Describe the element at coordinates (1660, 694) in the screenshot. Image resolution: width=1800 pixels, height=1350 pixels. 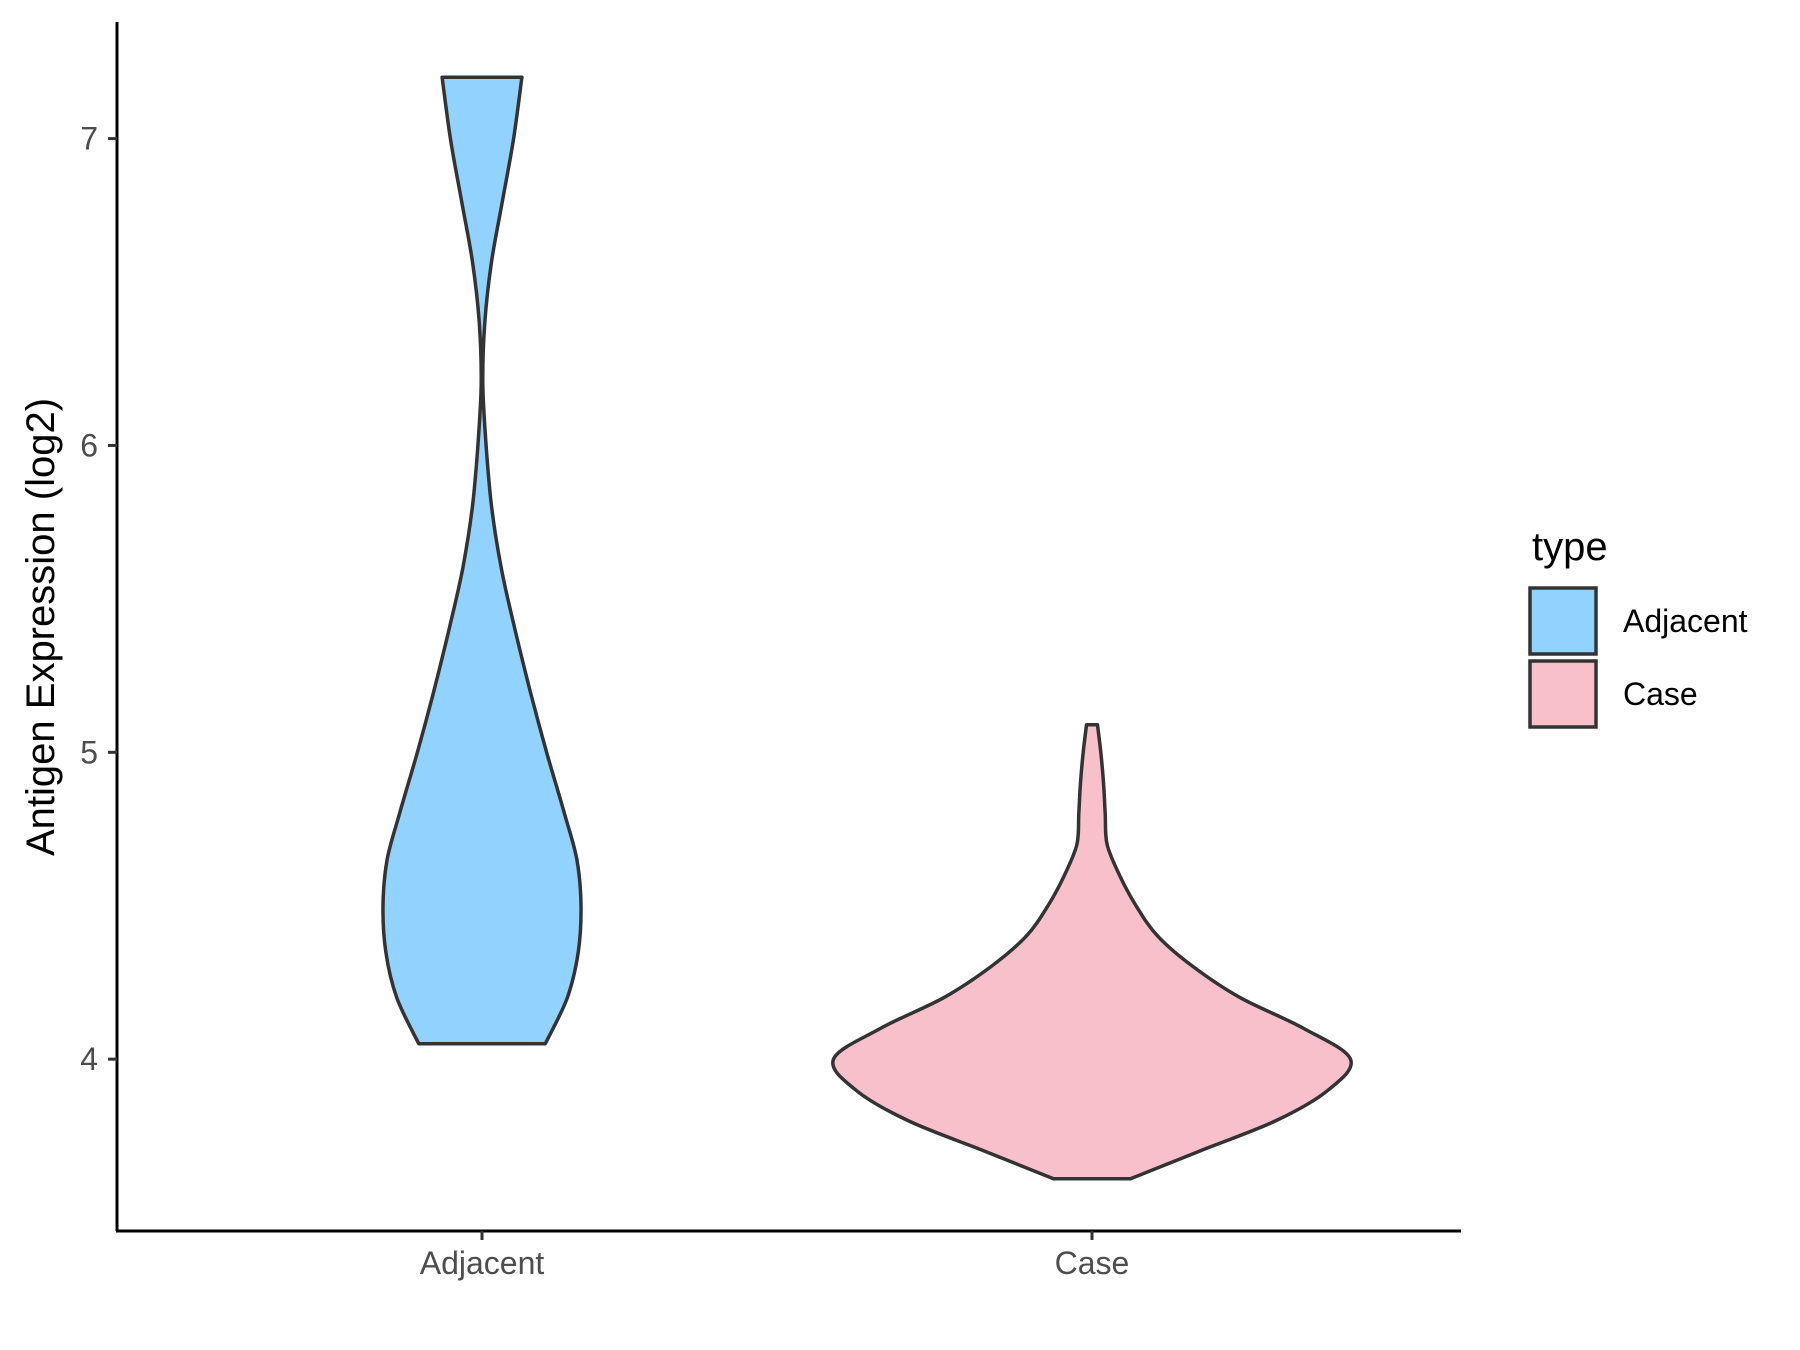
I see `legend-label-case: Case` at that location.